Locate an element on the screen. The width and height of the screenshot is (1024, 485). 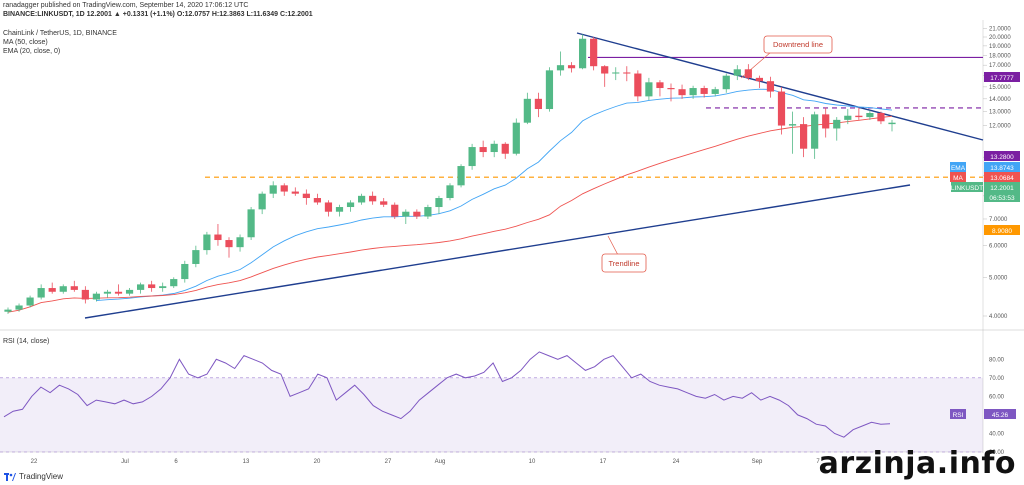
level-high-label: 17.7777 is located at coordinates (1002, 78).